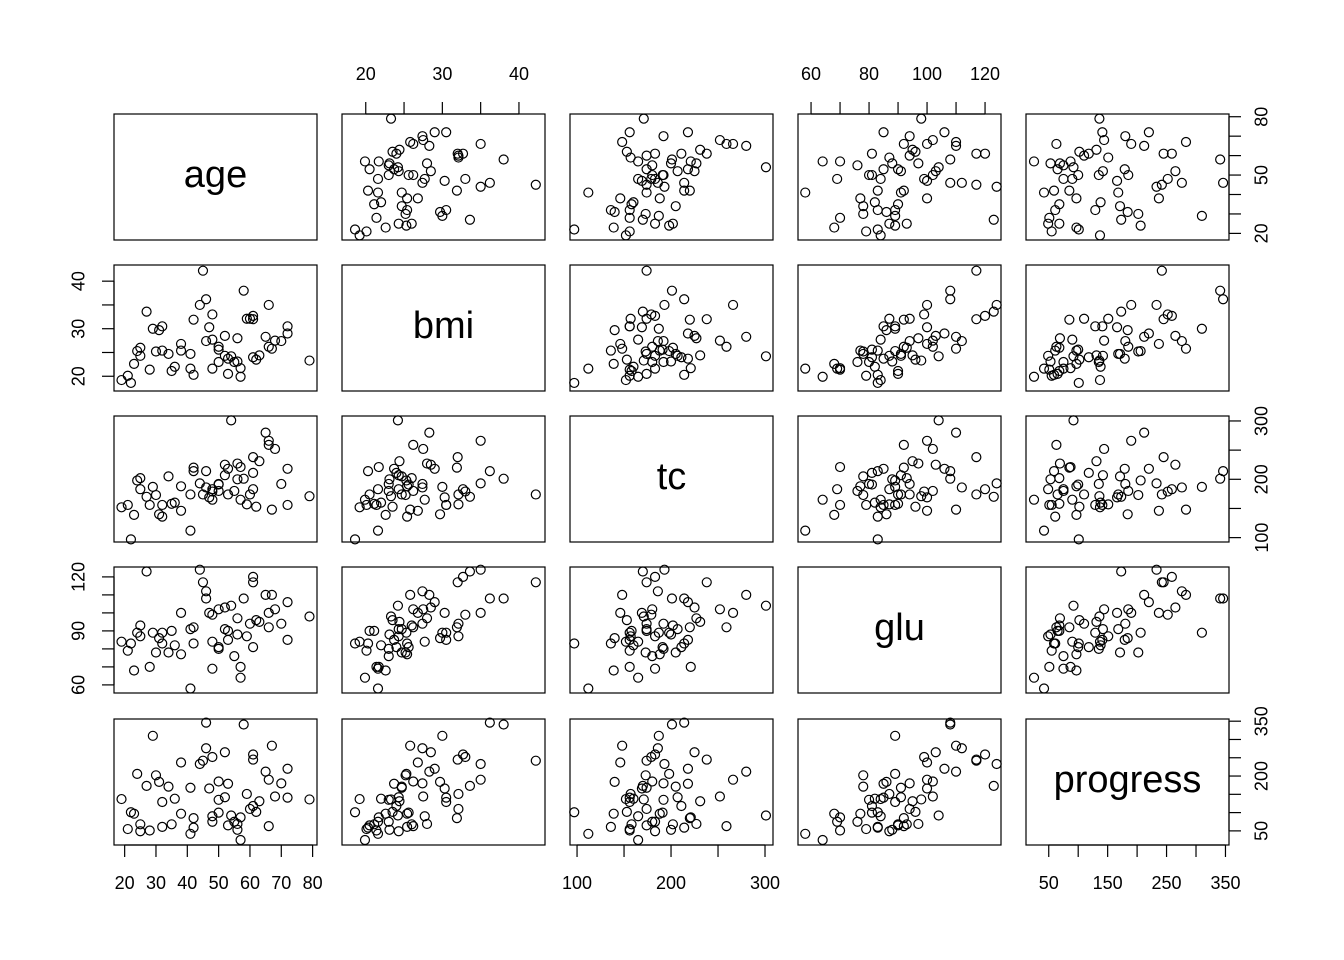  Describe the element at coordinates (1108, 883) in the screenshot. I see `x-tick-label: 150` at that location.